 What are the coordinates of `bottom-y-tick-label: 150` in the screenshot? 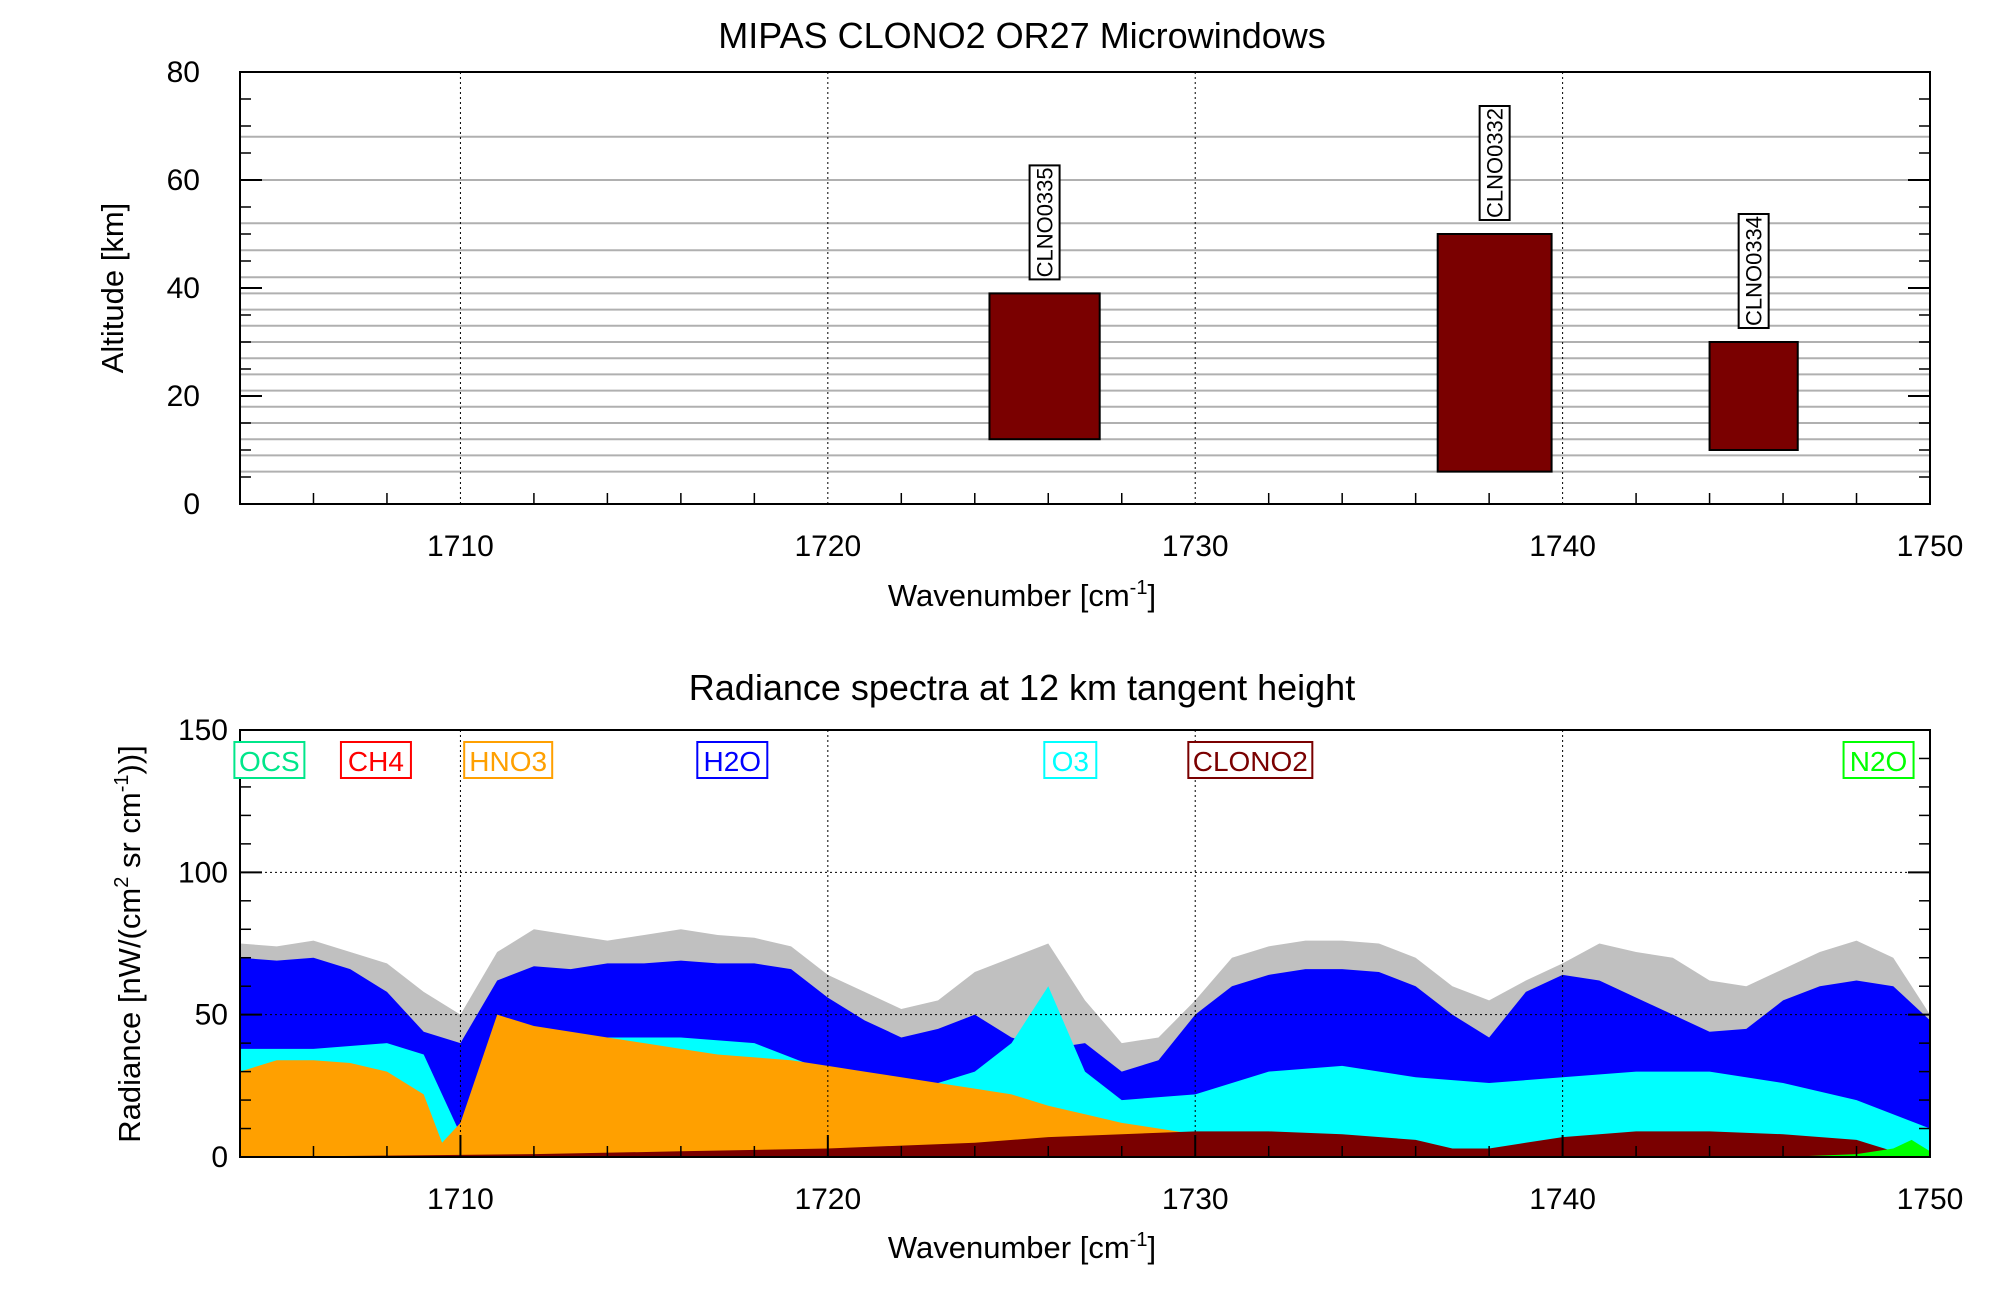 It's located at (203, 730).